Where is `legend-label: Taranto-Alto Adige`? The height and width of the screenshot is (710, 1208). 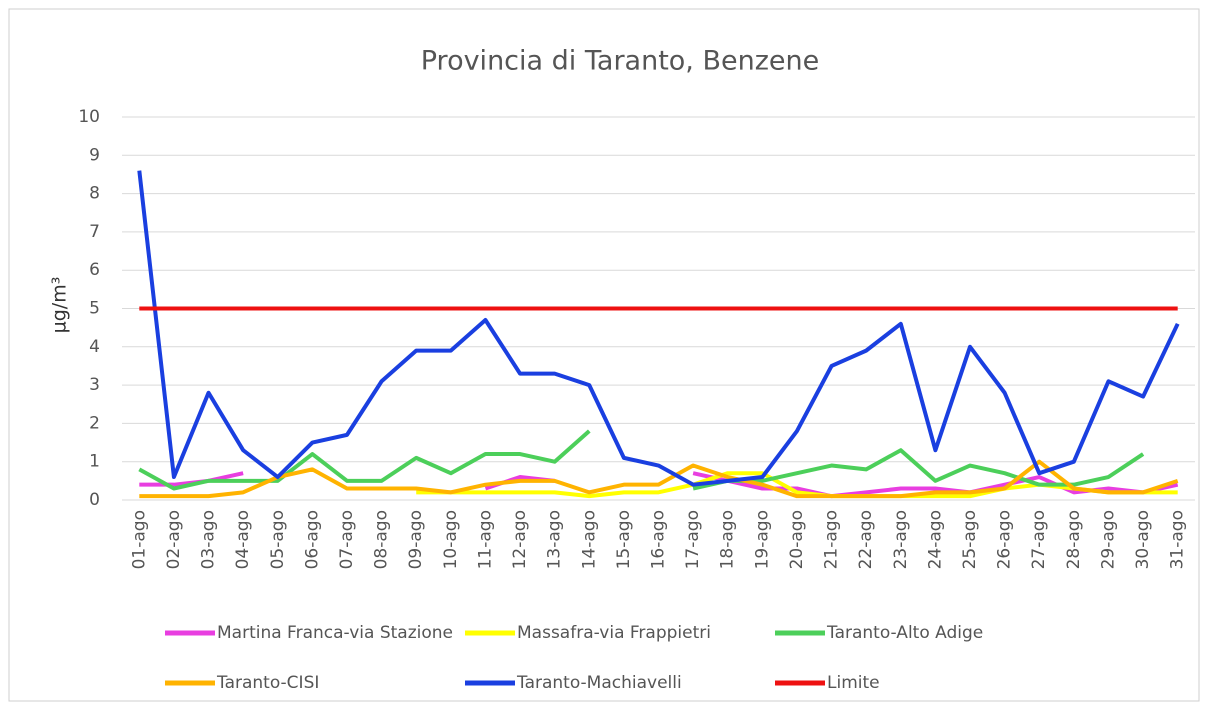 legend-label: Taranto-Alto Adige is located at coordinates (904, 633).